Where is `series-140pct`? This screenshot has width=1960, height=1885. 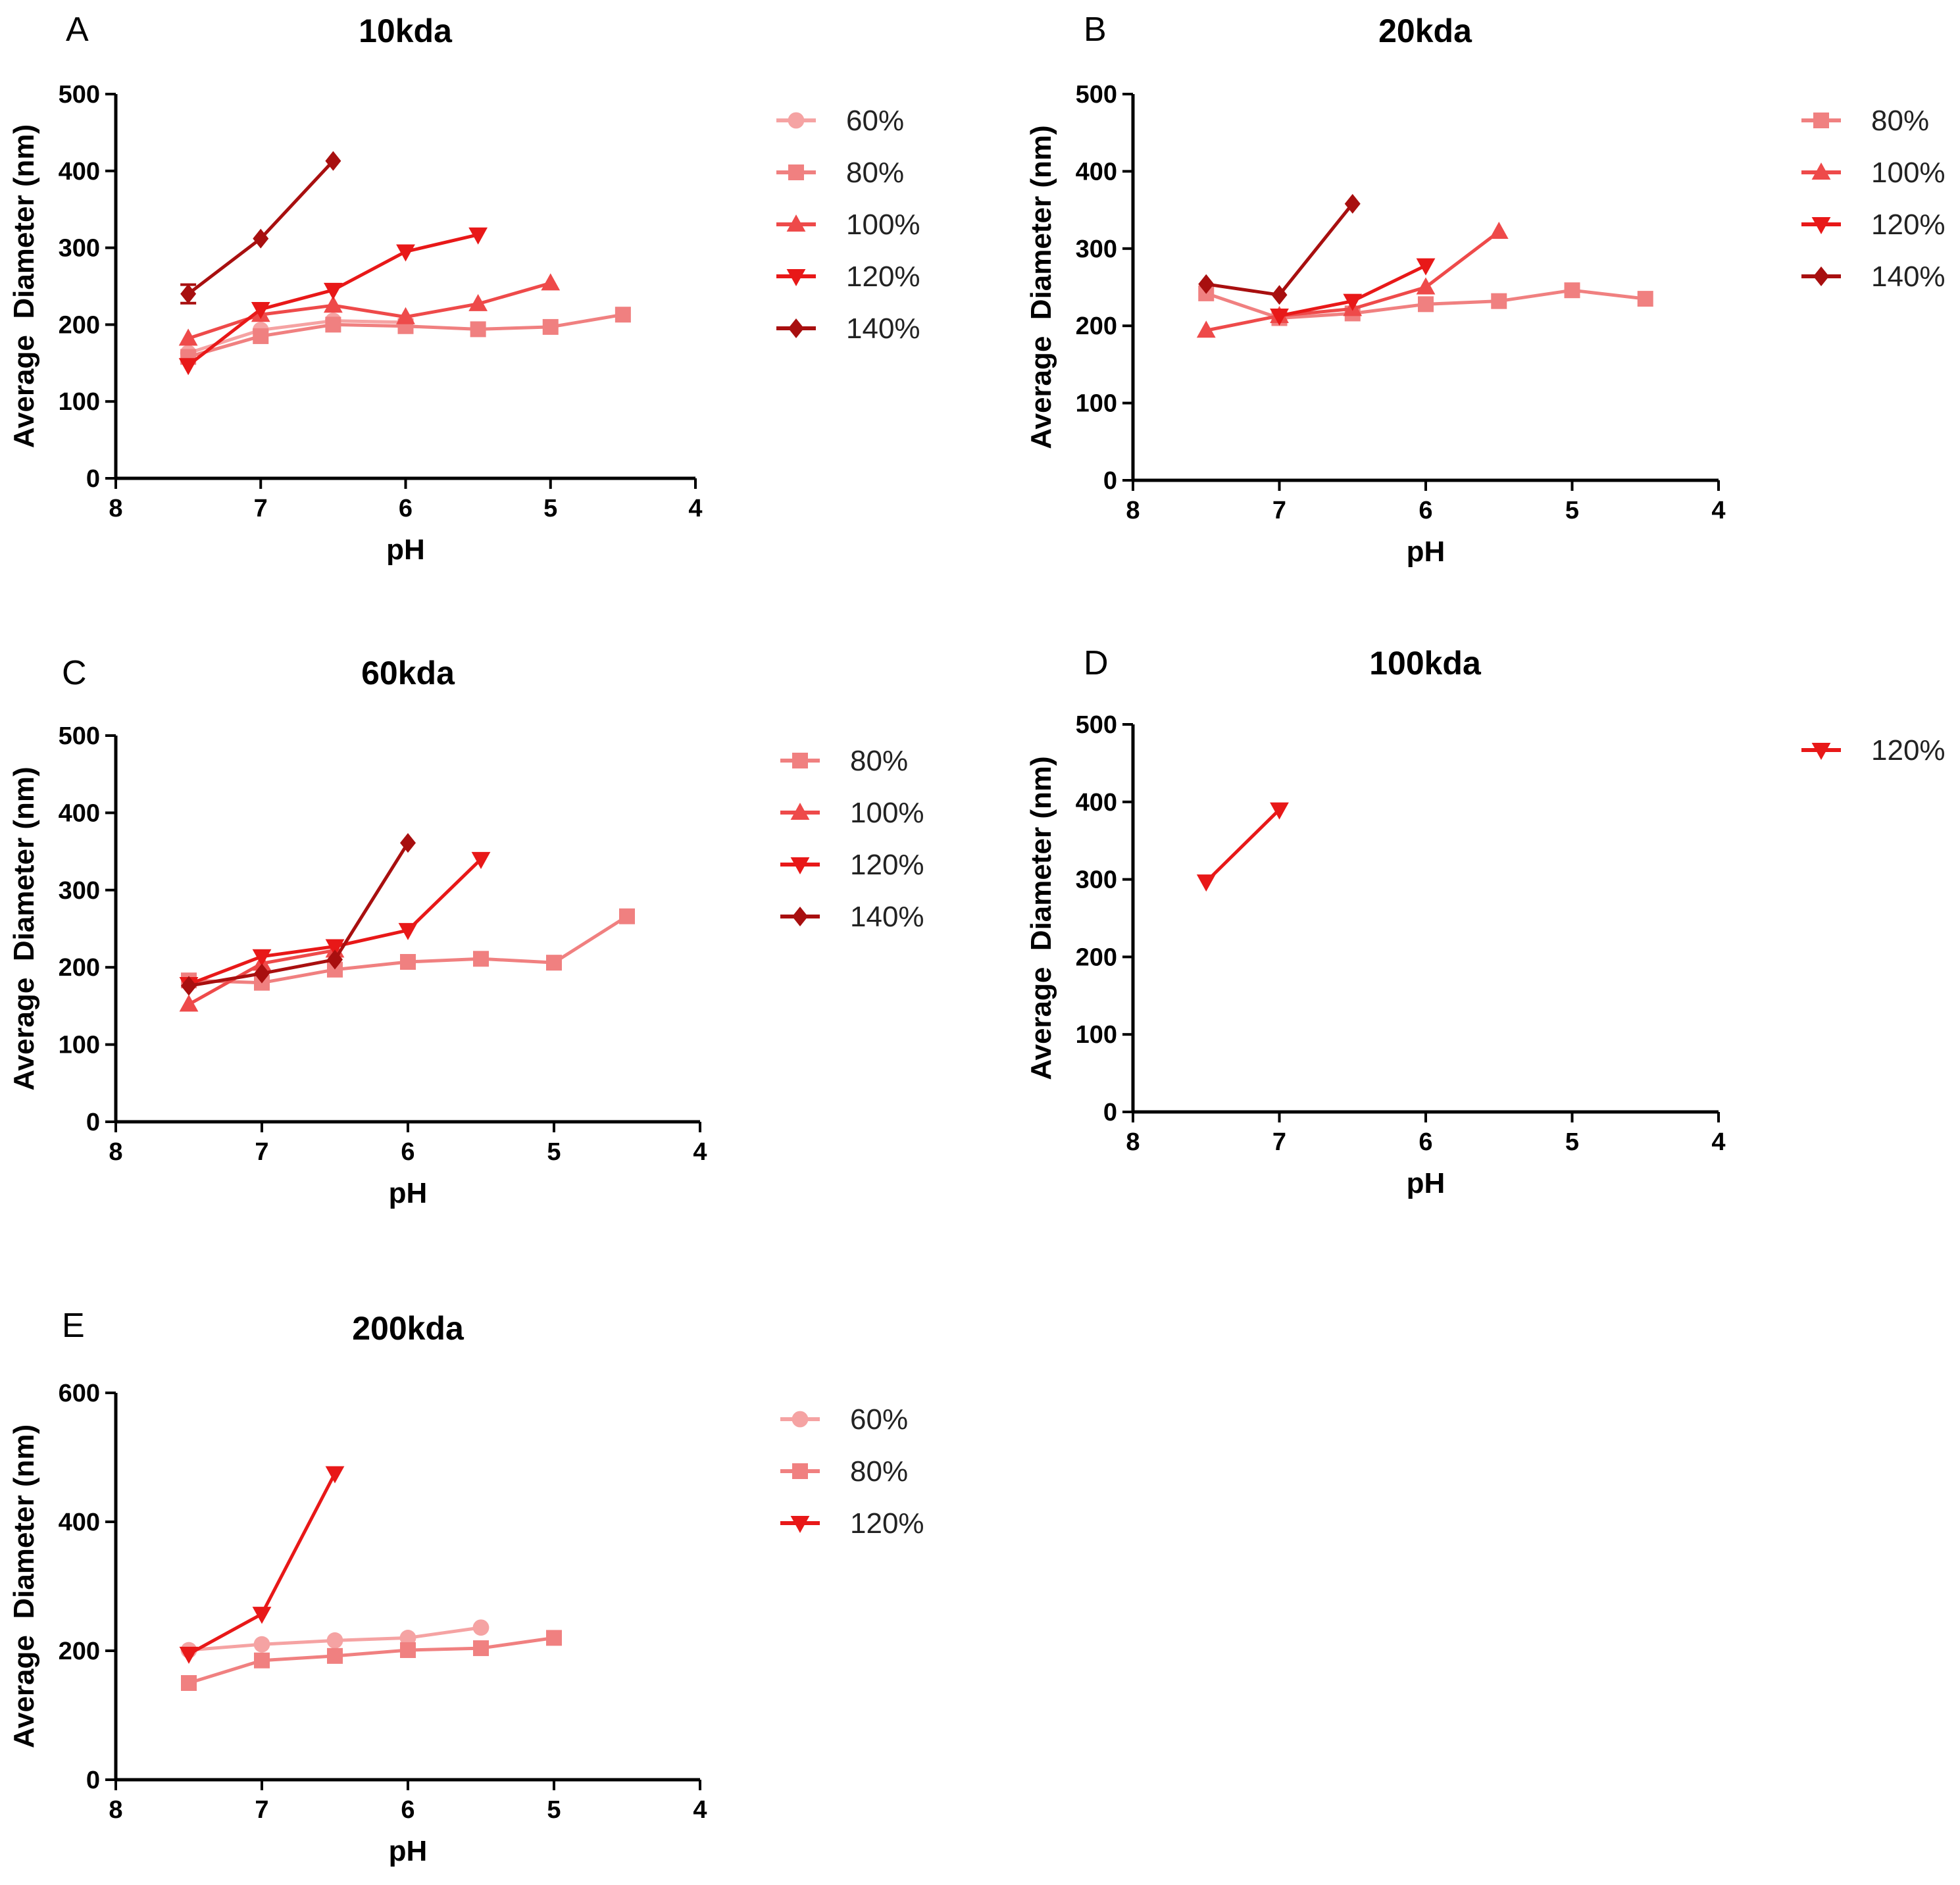
series-140pct is located at coordinates (299, 915).